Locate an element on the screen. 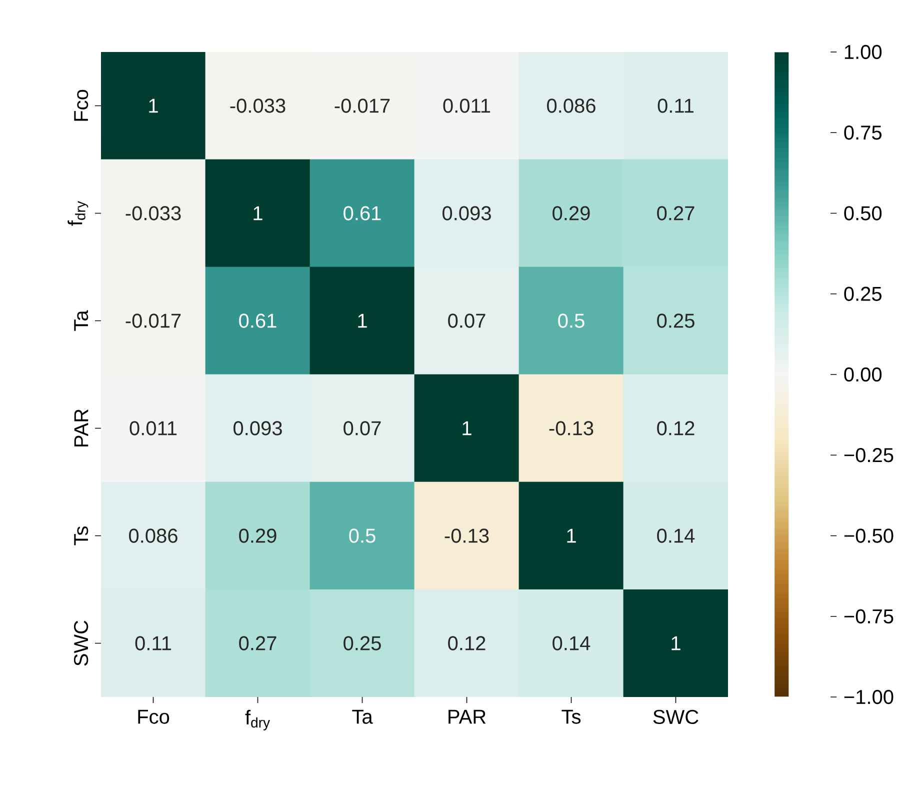 Image resolution: width=920 pixels, height=792 pixels. color-bar-label: −0.50 is located at coordinates (869, 535).